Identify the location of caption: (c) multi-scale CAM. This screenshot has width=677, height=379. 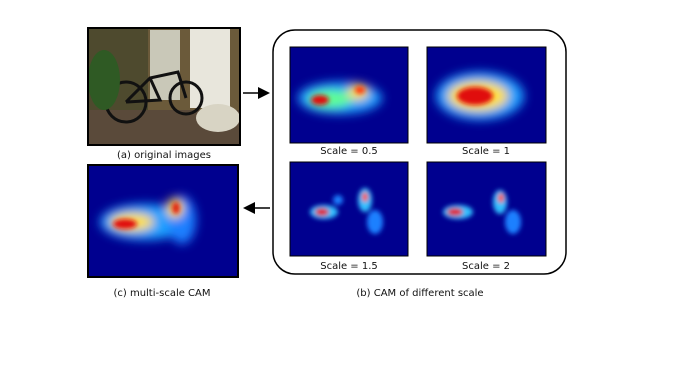
(161, 293).